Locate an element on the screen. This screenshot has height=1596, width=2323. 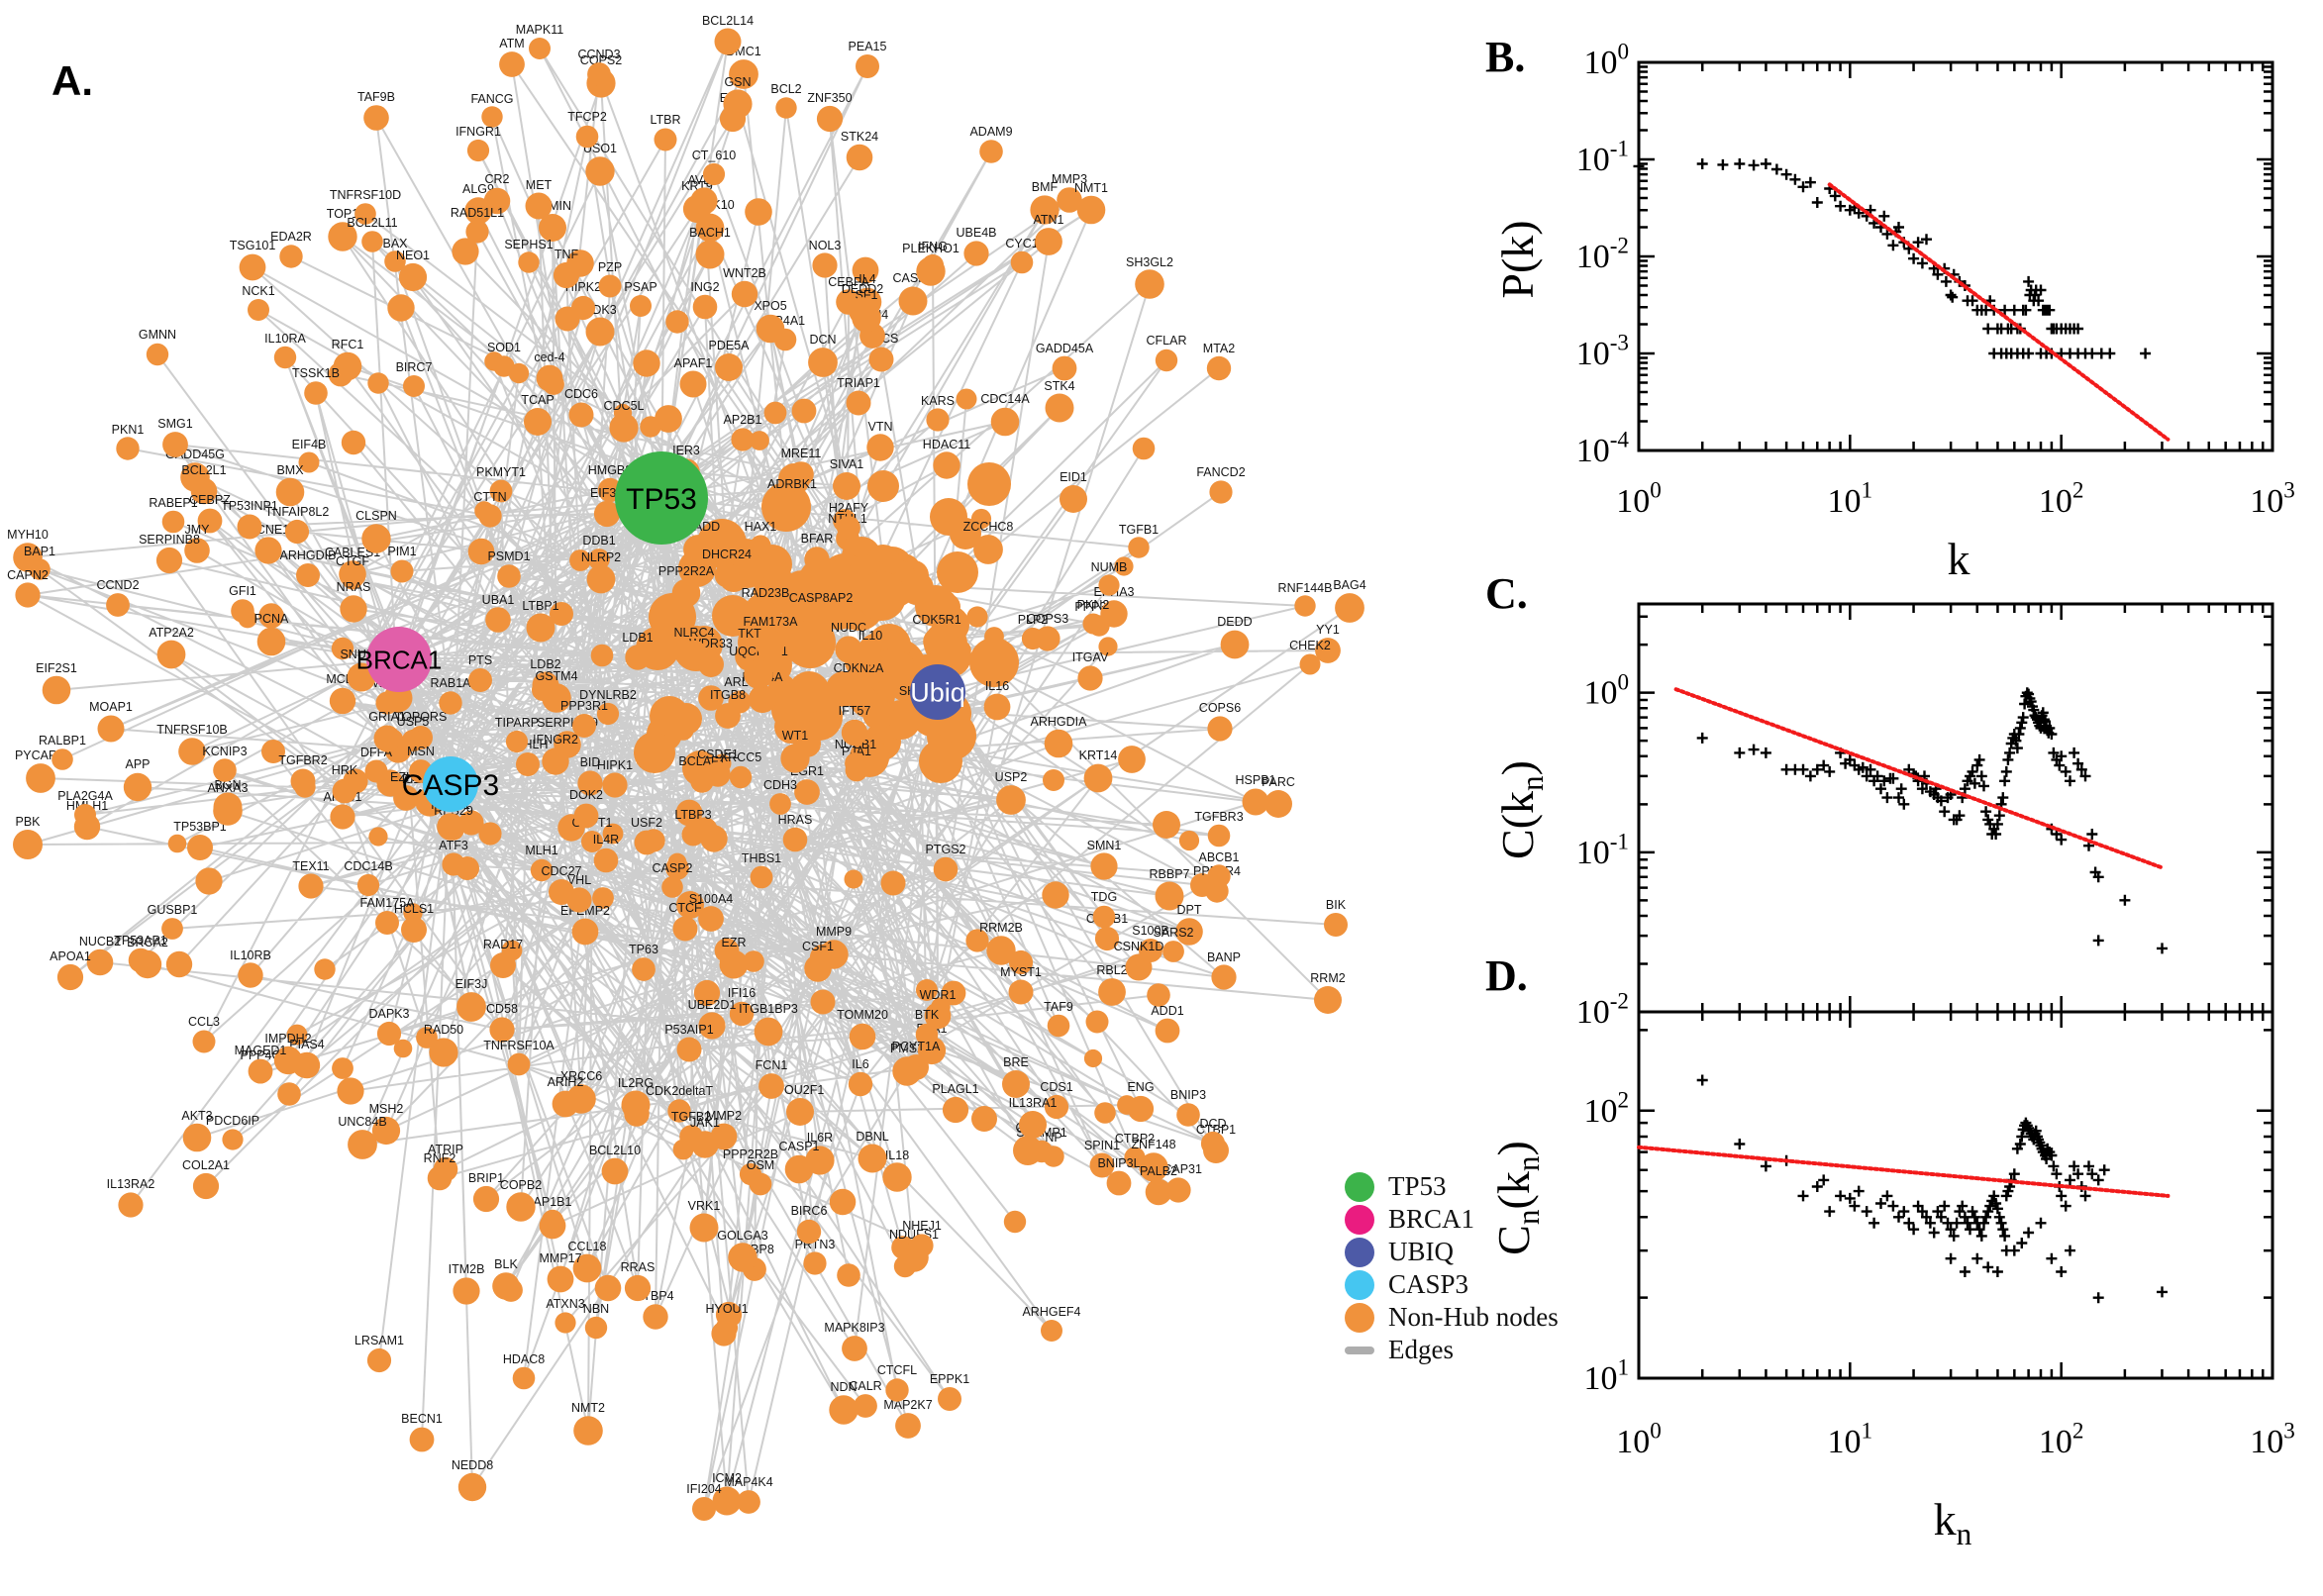
network-node-label: DBNL is located at coordinates (872, 1137).